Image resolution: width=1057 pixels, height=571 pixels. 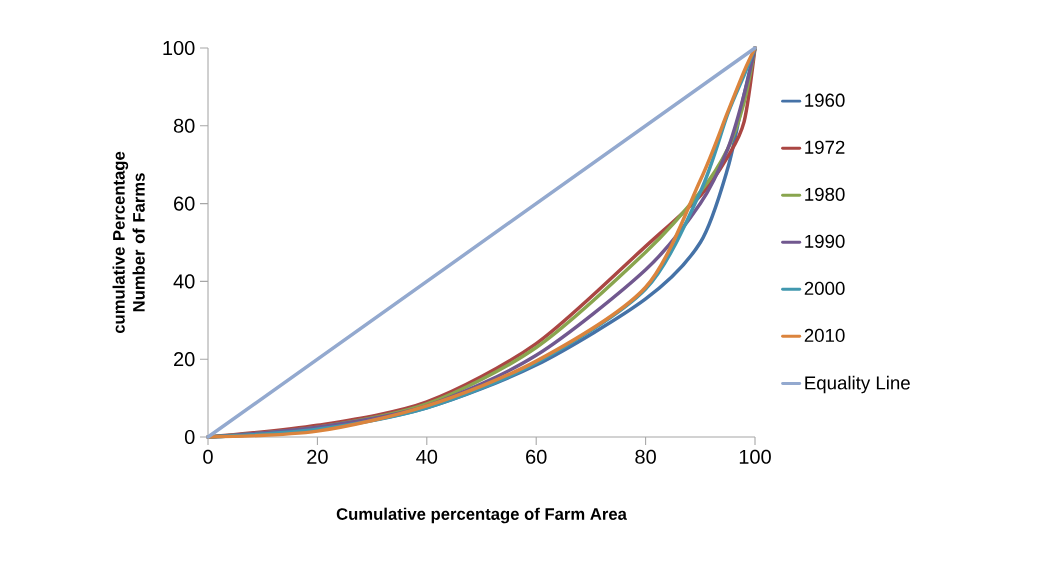 I want to click on legend-label: Equality Line, so click(x=857, y=384).